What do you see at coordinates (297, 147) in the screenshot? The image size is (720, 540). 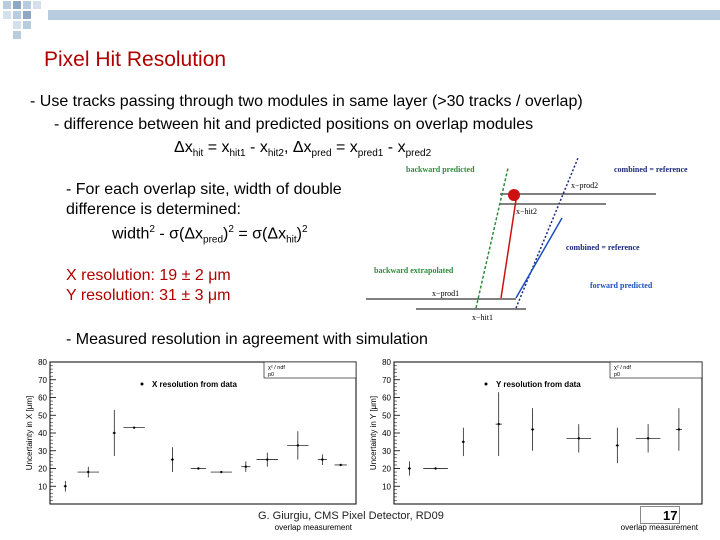 I see `eq-text: , Δx` at bounding box center [297, 147].